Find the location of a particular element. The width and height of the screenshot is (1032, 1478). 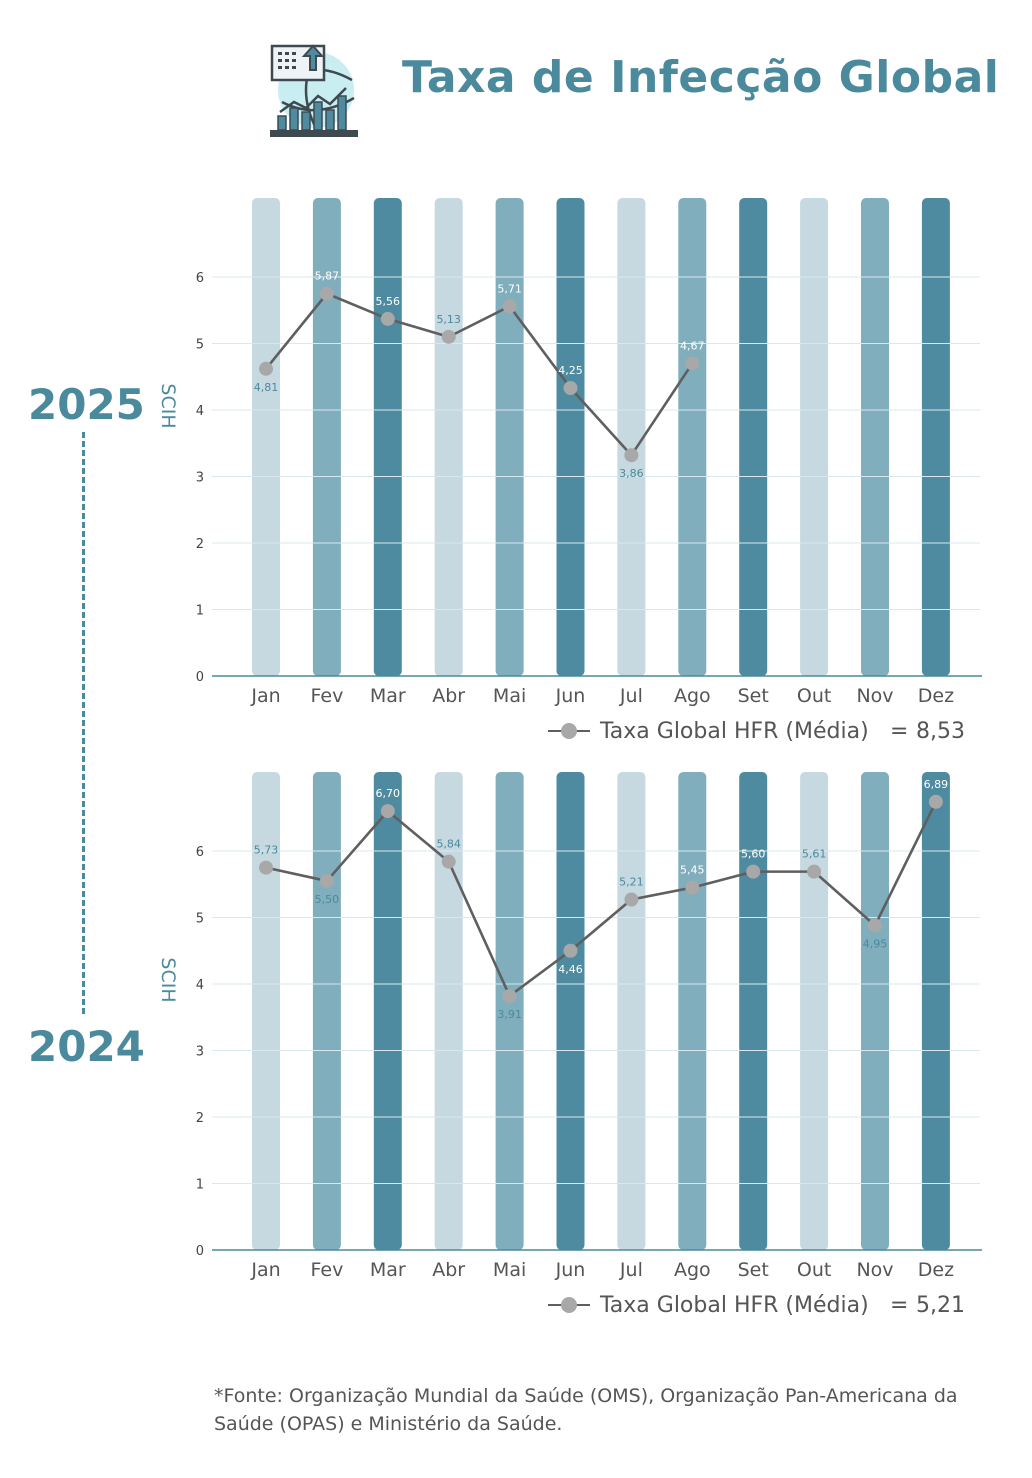

y-tick-label: 3 is located at coordinates (200, 1052).